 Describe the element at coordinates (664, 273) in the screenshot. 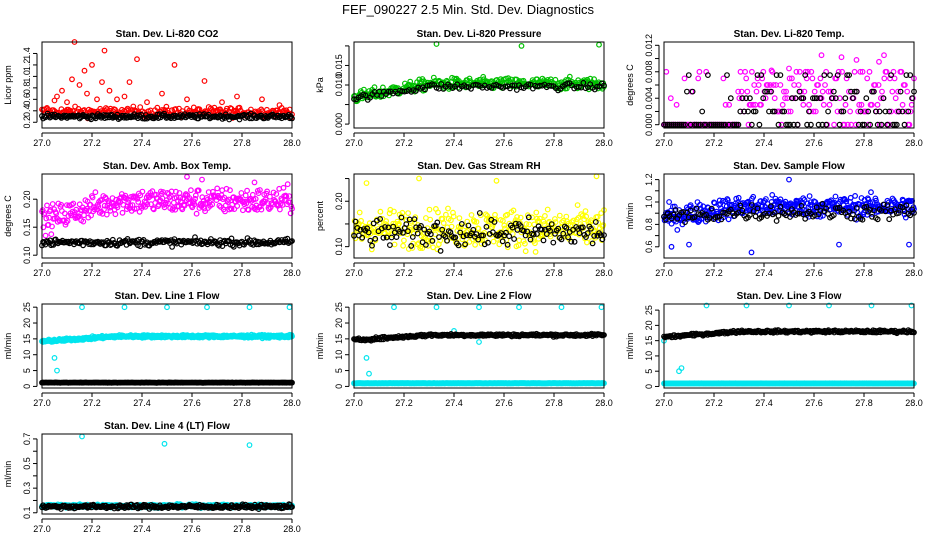

I see `x-tick-label: 27.0` at that location.